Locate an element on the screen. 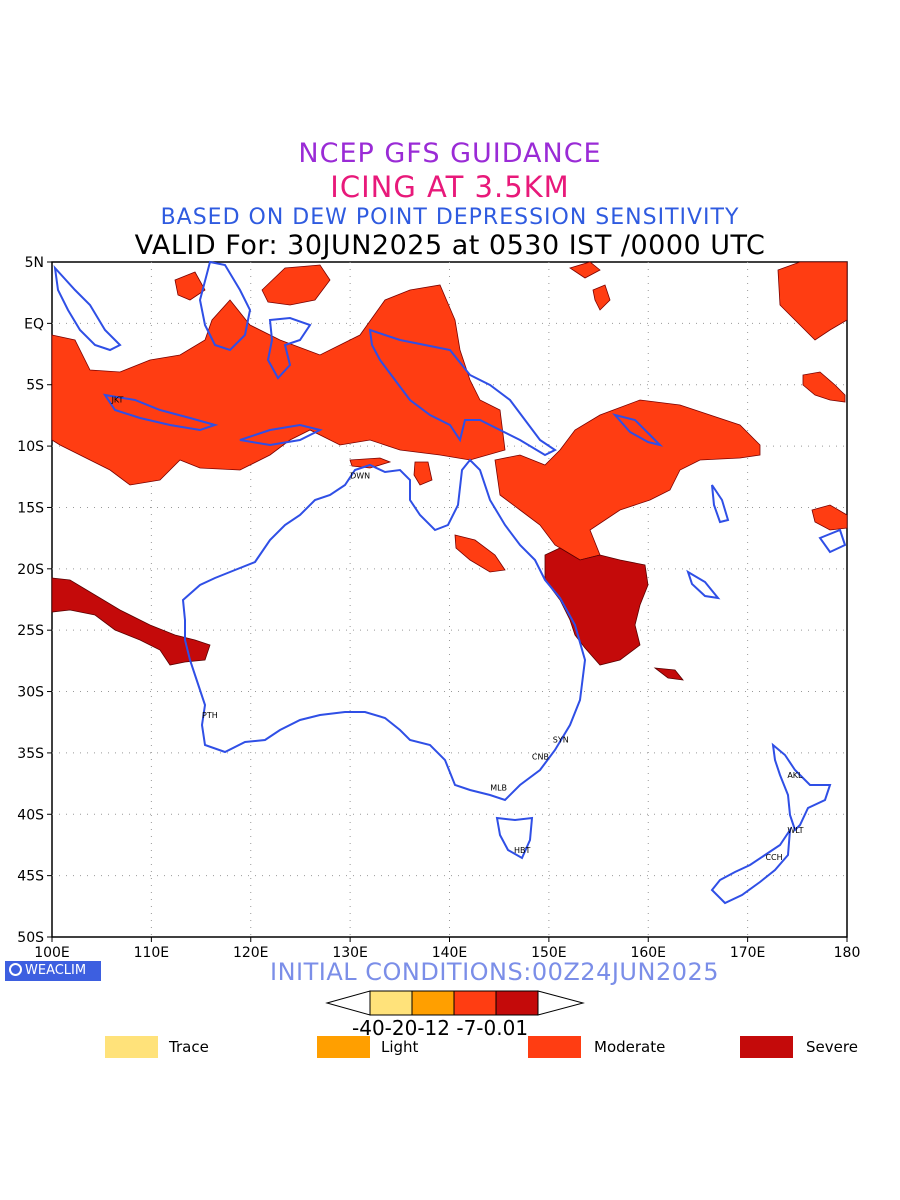  initial-conditions: INITIAL CONDITIONS:00Z24JUN2025 is located at coordinates (495, 972).